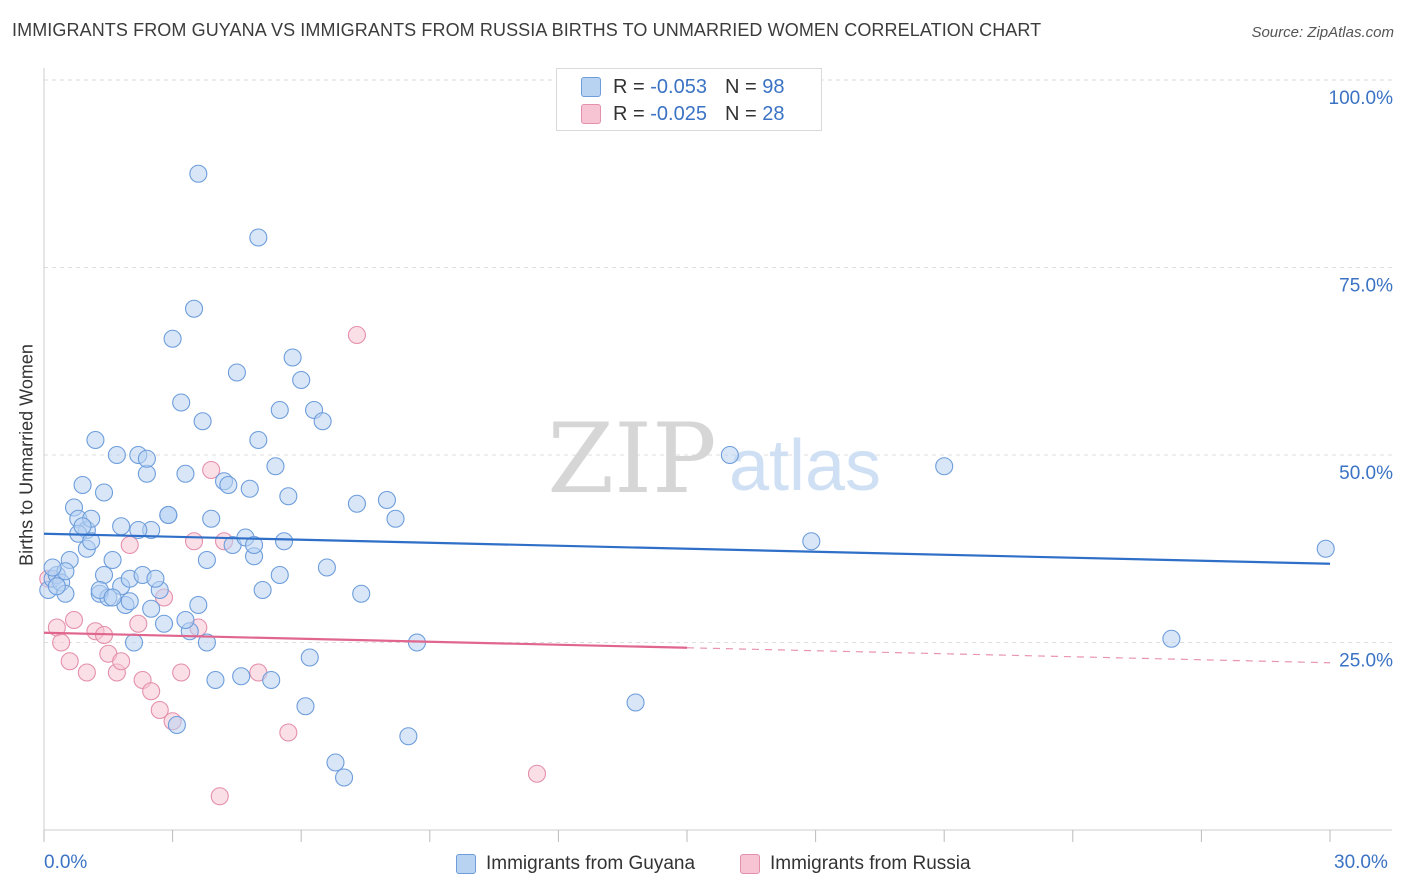 The image size is (1406, 892). Describe the element at coordinates (678, 86) in the screenshot. I see `legend-r-value-guyana: -0.053` at that location.